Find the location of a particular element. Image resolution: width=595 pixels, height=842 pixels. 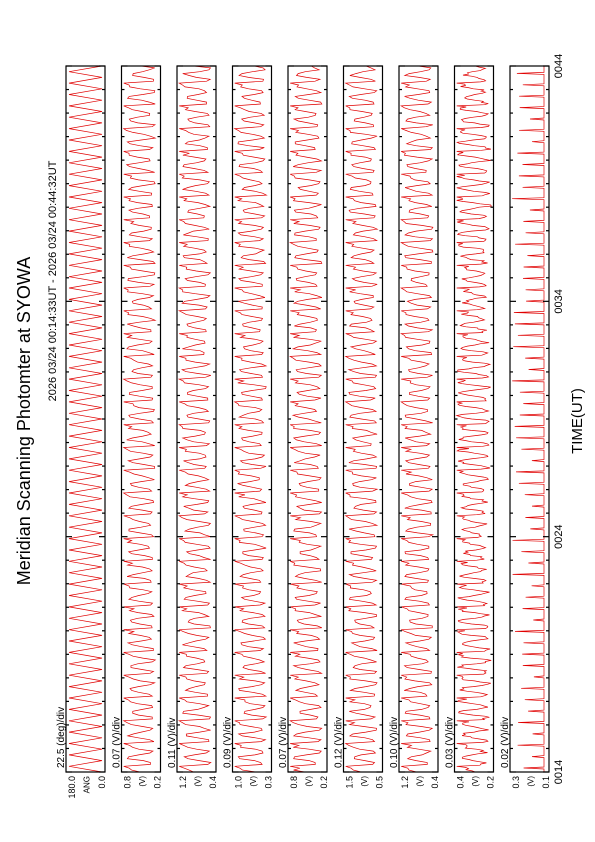

y-tick-top: 0.4 is located at coordinates (461, 782).